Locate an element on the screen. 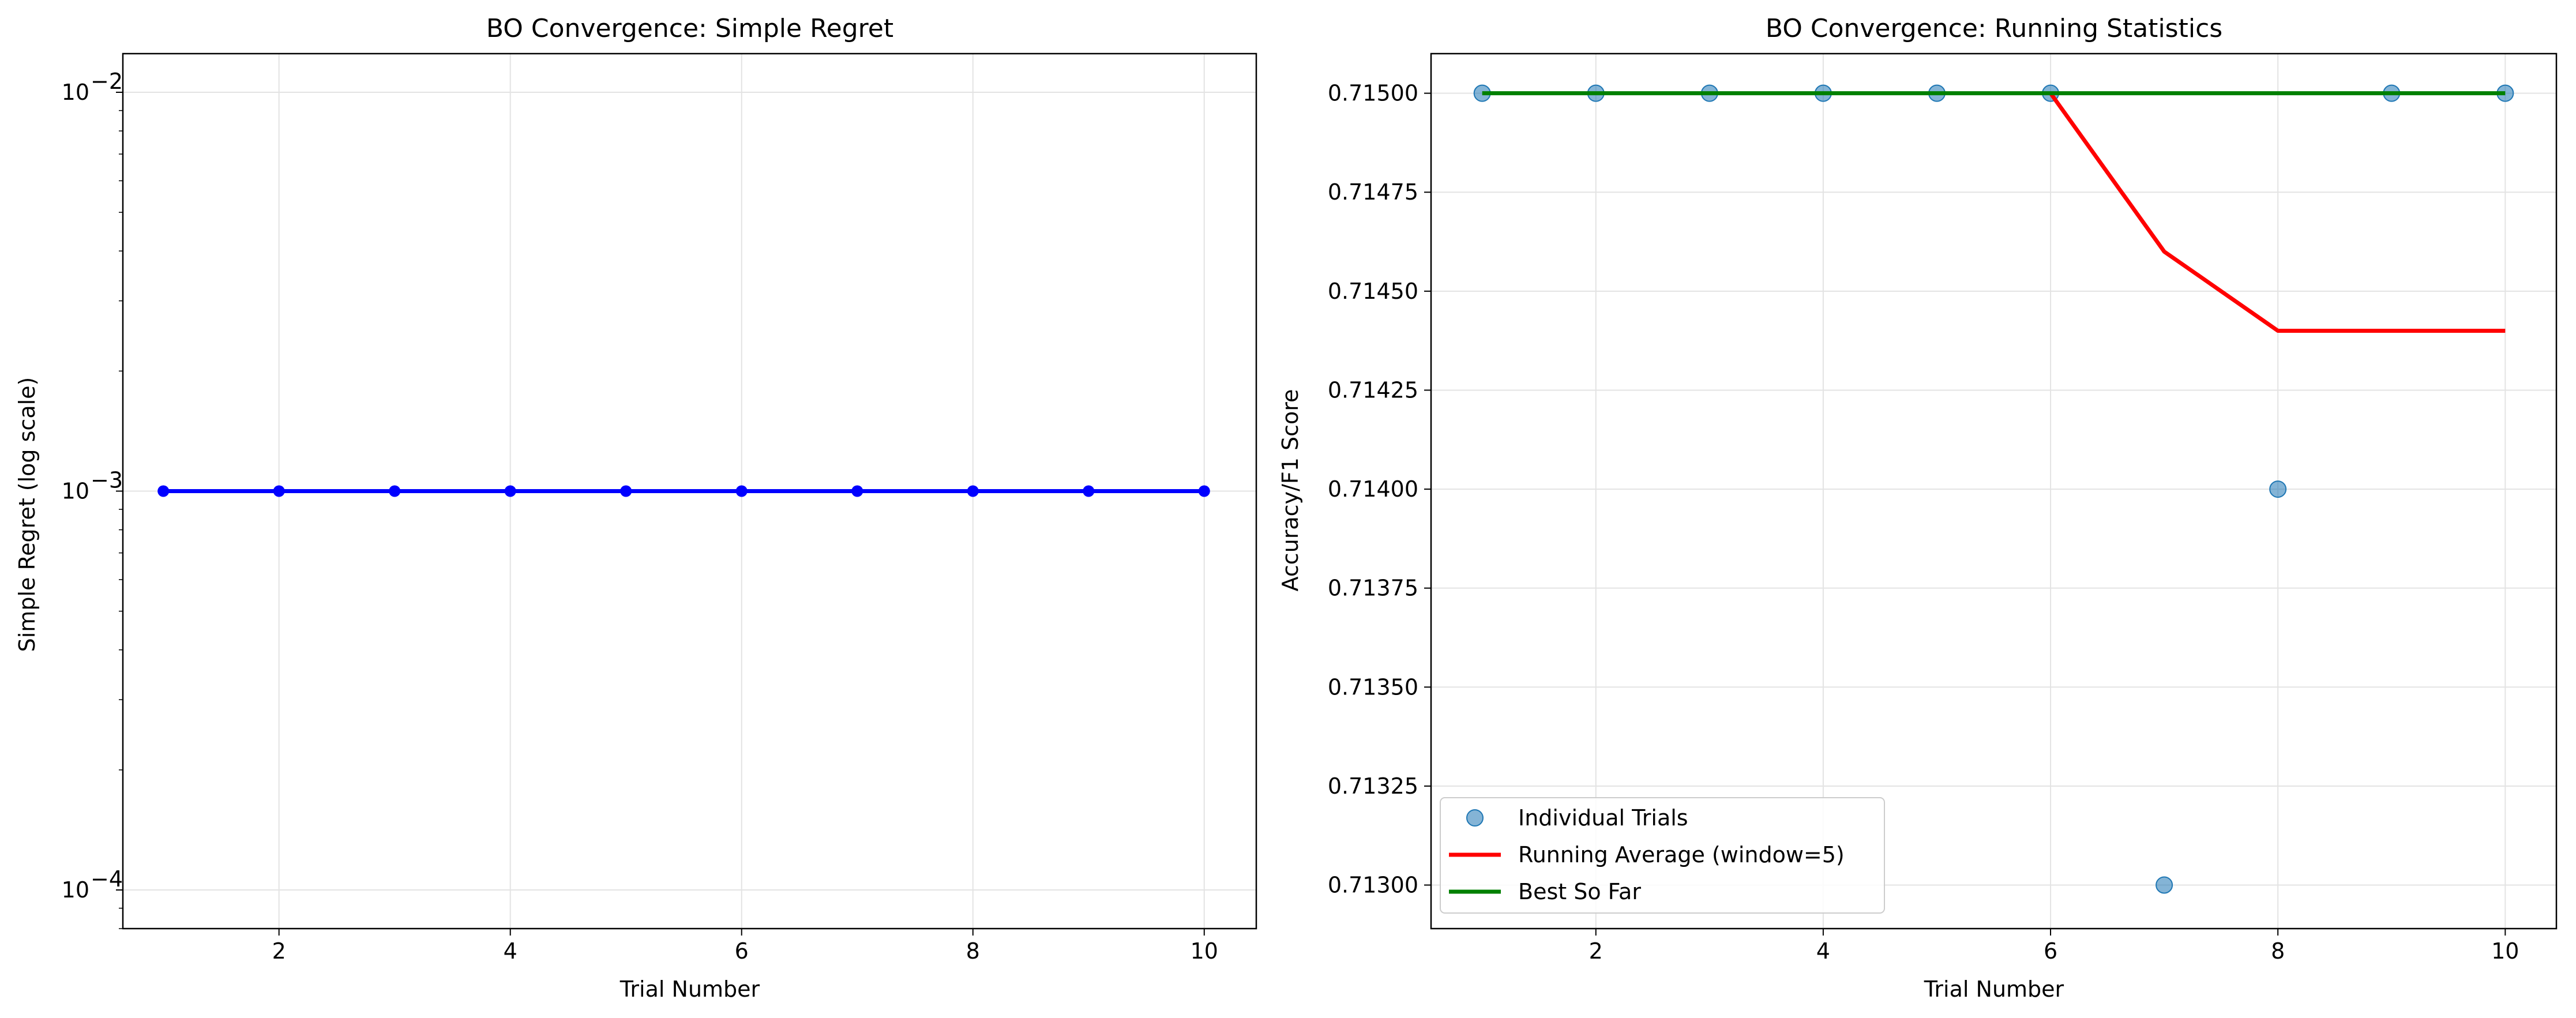  y-axis-label: Accuracy/F1 Score is located at coordinates (1291, 490).